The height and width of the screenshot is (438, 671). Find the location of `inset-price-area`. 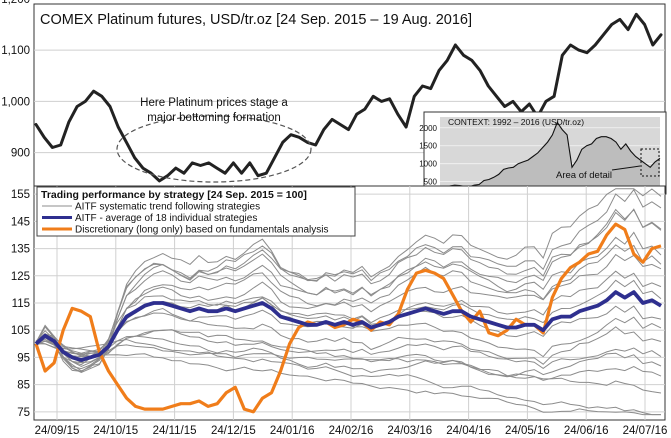

inset-price-area is located at coordinates (550, 154).